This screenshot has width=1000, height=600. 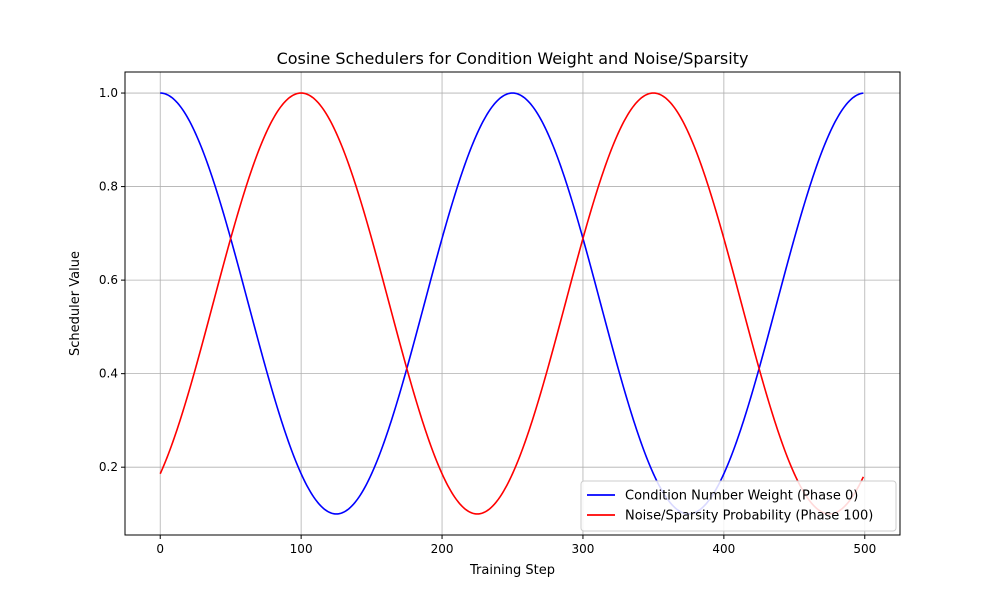 I want to click on x-tick-label: 300, so click(x=583, y=549).